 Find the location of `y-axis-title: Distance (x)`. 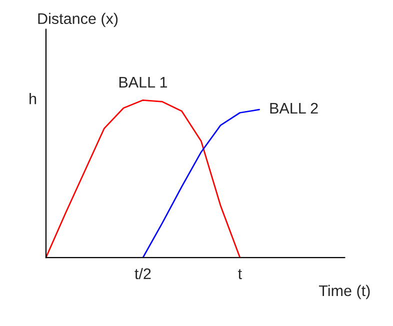

y-axis-title: Distance (x) is located at coordinates (78, 20).